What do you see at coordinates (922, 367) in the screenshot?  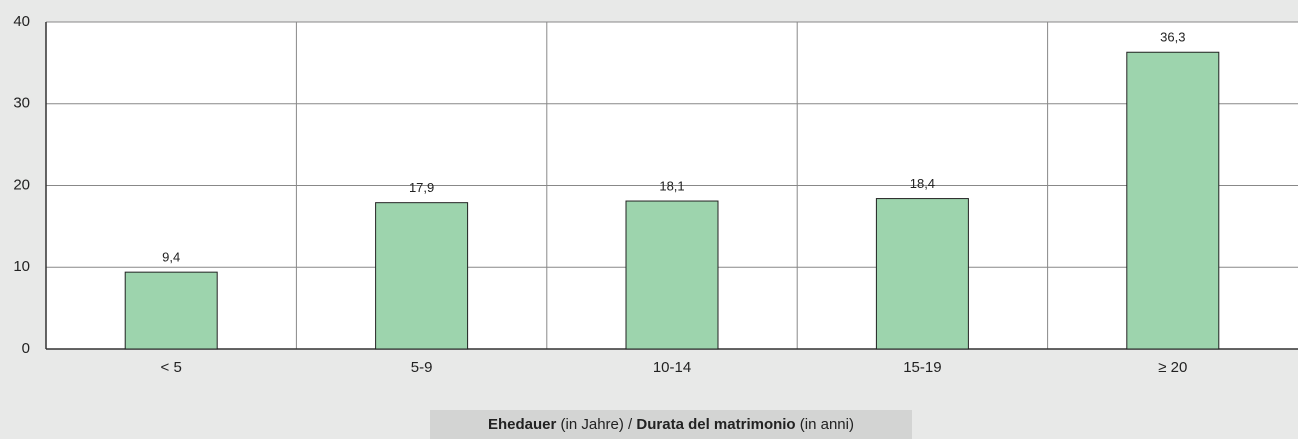 I see `x-tick-label: 15-19` at bounding box center [922, 367].